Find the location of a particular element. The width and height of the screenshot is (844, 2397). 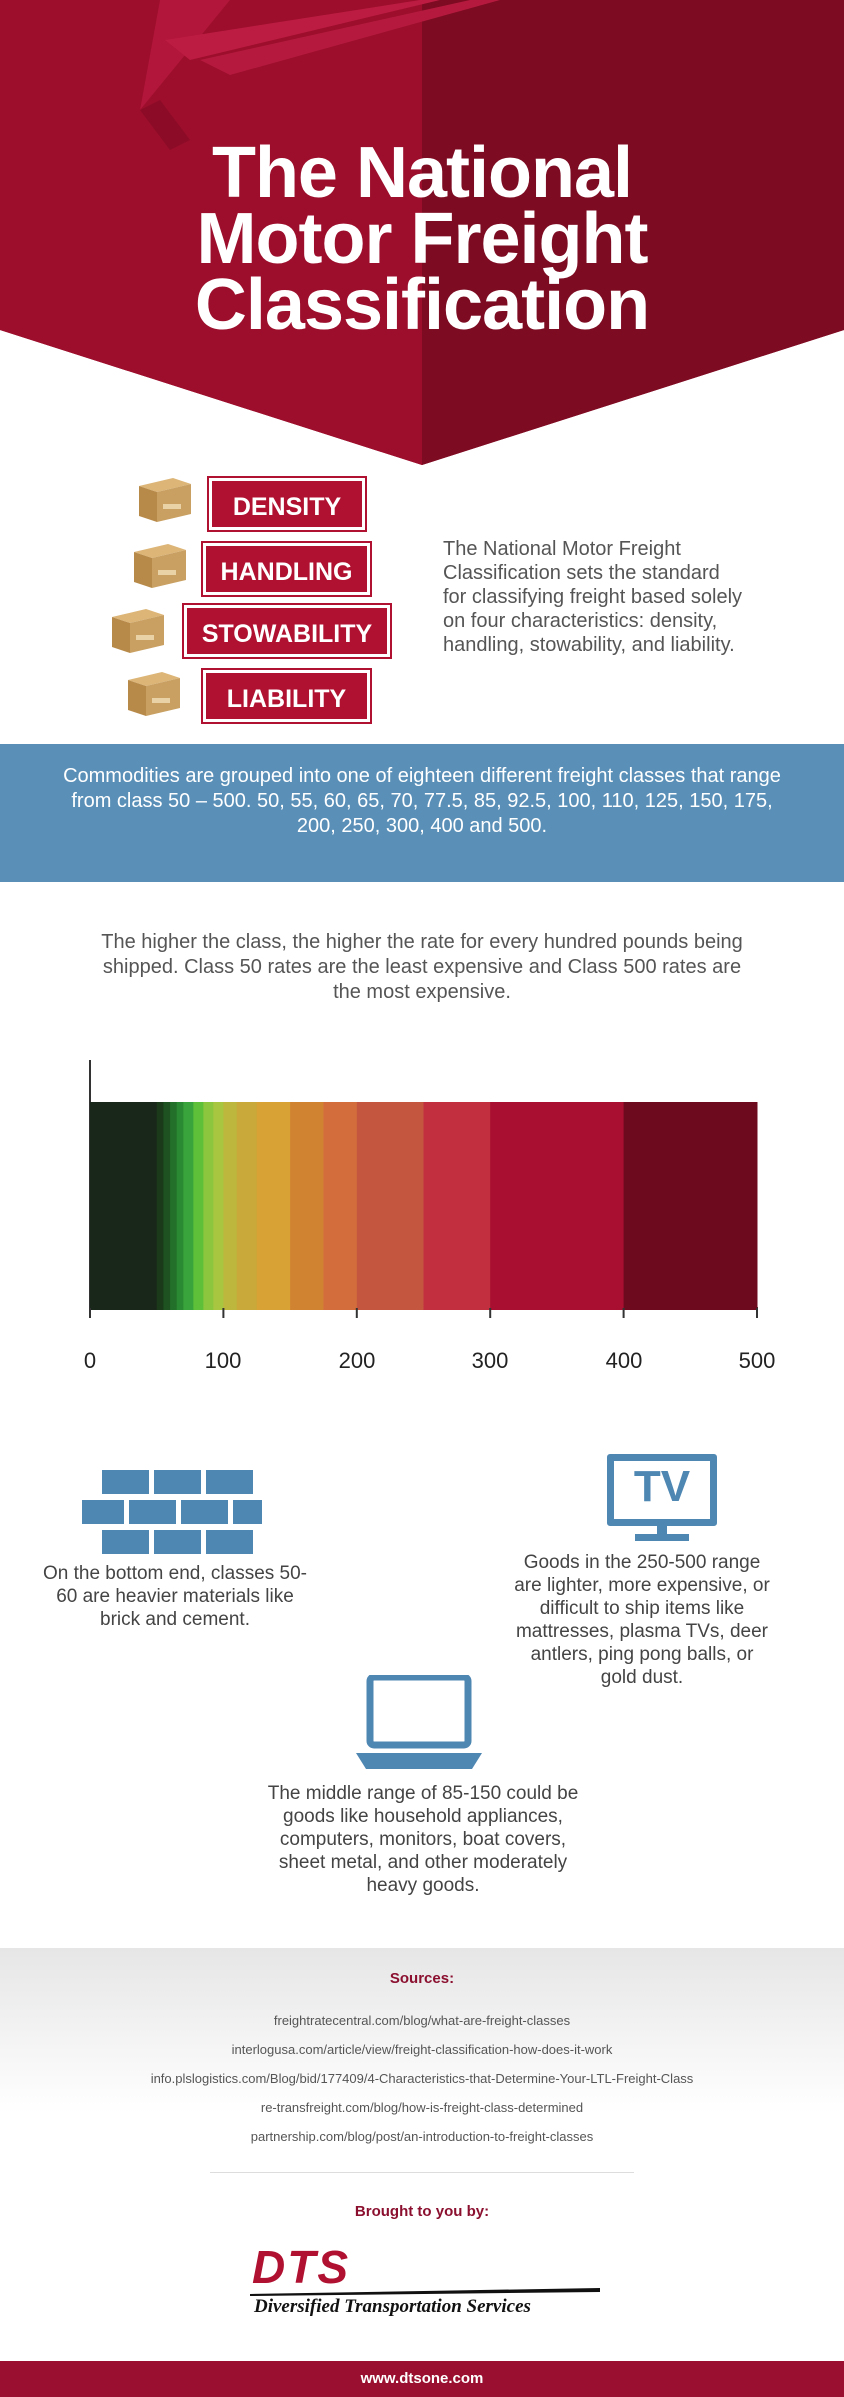

liability-label: LIABILITY is located at coordinates (286, 696).